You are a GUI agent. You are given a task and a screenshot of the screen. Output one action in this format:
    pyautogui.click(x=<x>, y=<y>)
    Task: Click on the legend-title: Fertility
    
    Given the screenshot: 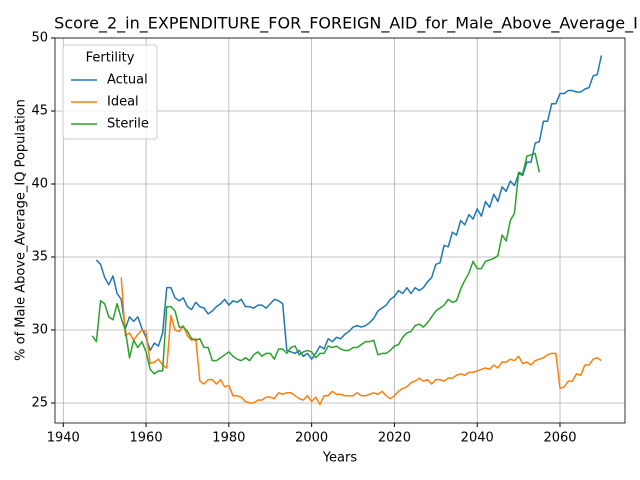 What is the action you would take?
    pyautogui.click(x=110, y=58)
    